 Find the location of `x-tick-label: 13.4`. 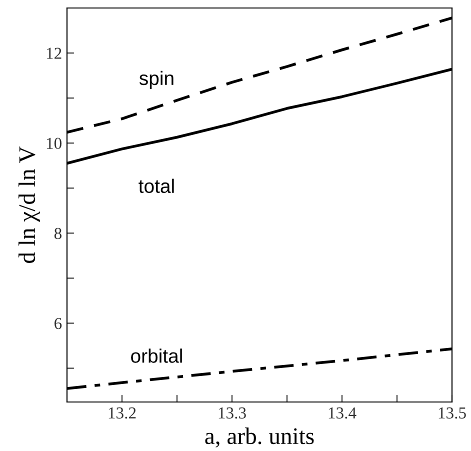

x-tick-label: 13.4 is located at coordinates (342, 413).